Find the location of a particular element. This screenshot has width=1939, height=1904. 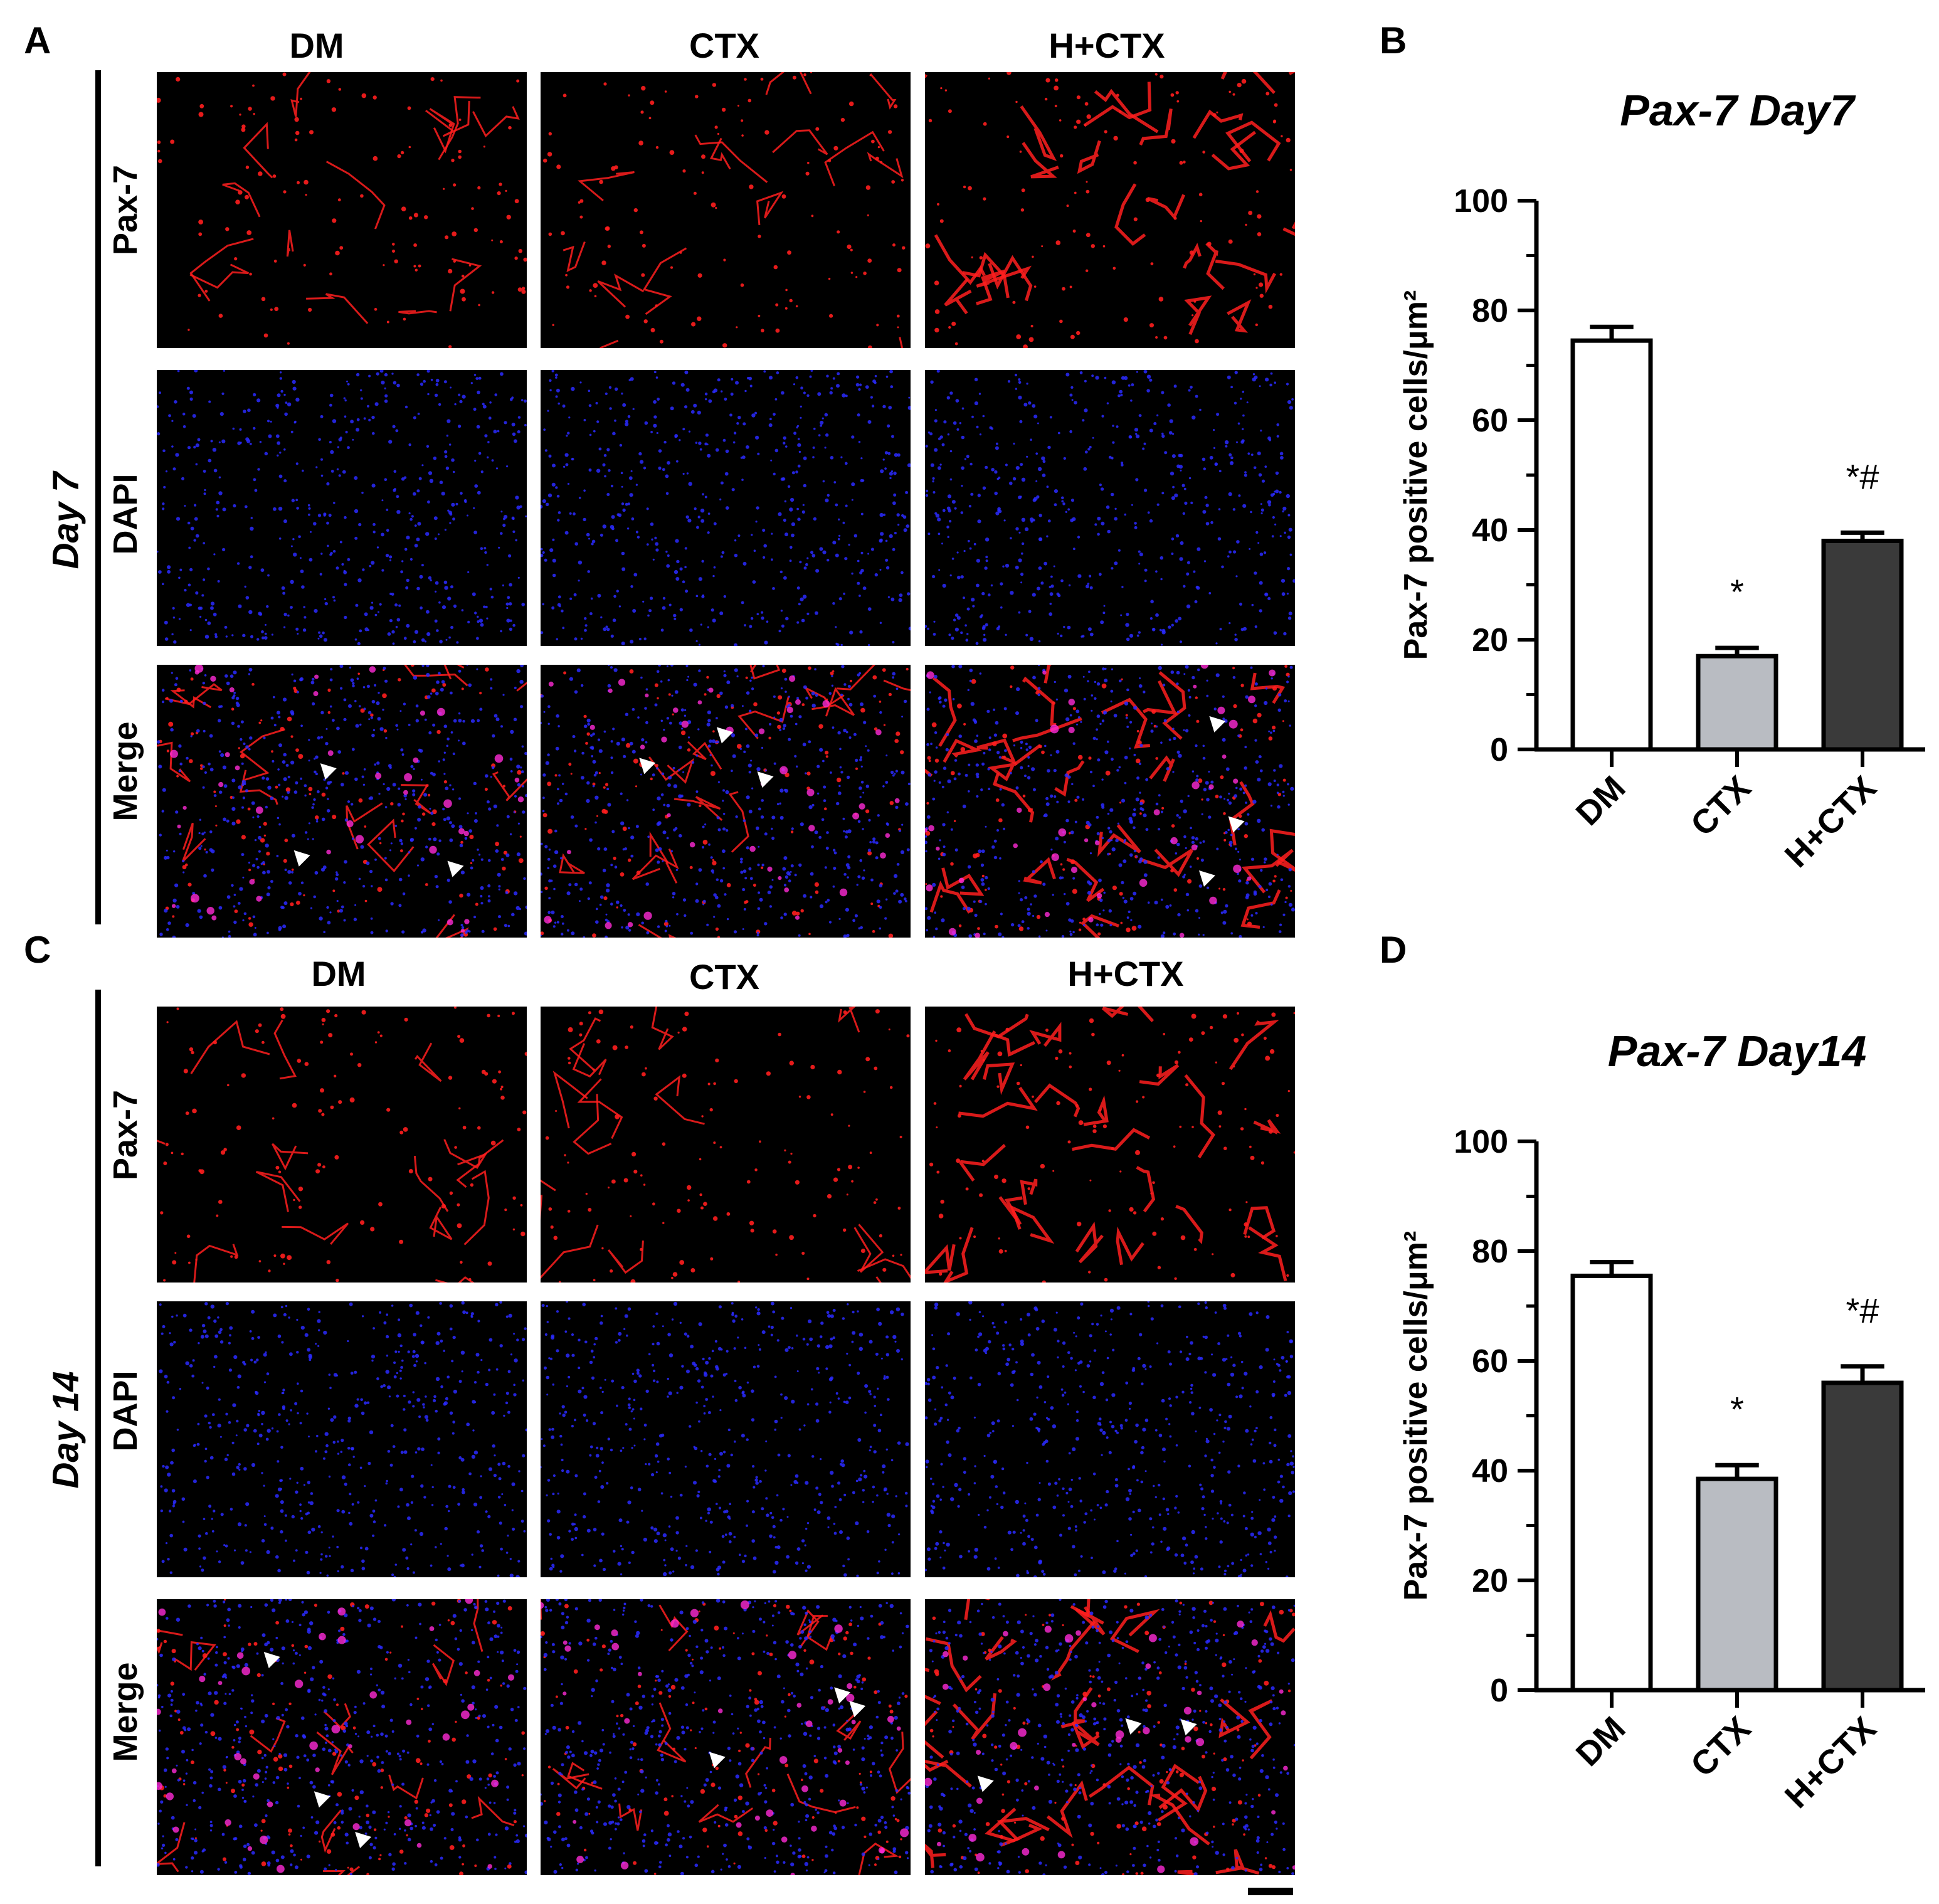

chart-d-x-tick-label: H+CTX is located at coordinates (1831, 1763).